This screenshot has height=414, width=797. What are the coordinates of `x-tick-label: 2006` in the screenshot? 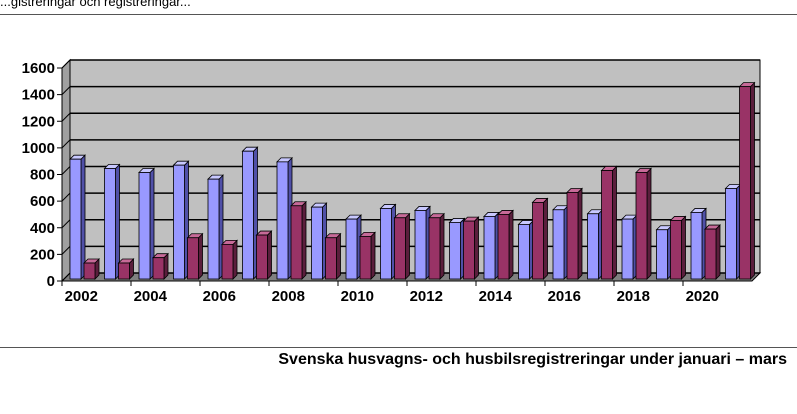 It's located at (219, 296).